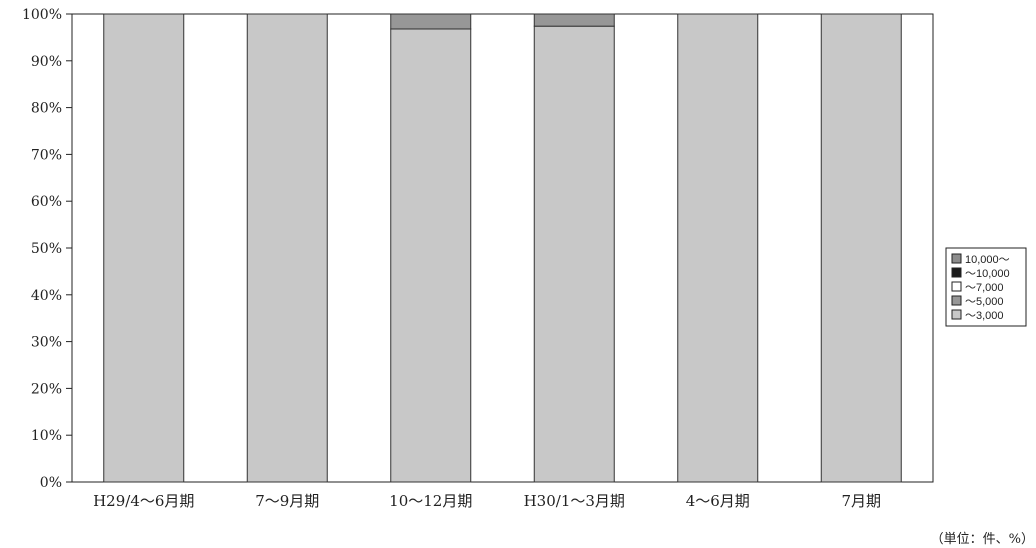 Image resolution: width=1036 pixels, height=548 pixels. I want to click on y-tick-label: 30%, so click(46, 343).